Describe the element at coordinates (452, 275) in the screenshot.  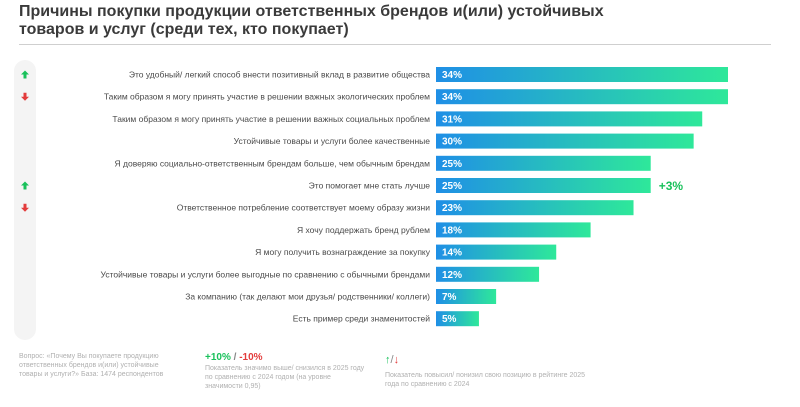
I see `value-label: 12%` at that location.